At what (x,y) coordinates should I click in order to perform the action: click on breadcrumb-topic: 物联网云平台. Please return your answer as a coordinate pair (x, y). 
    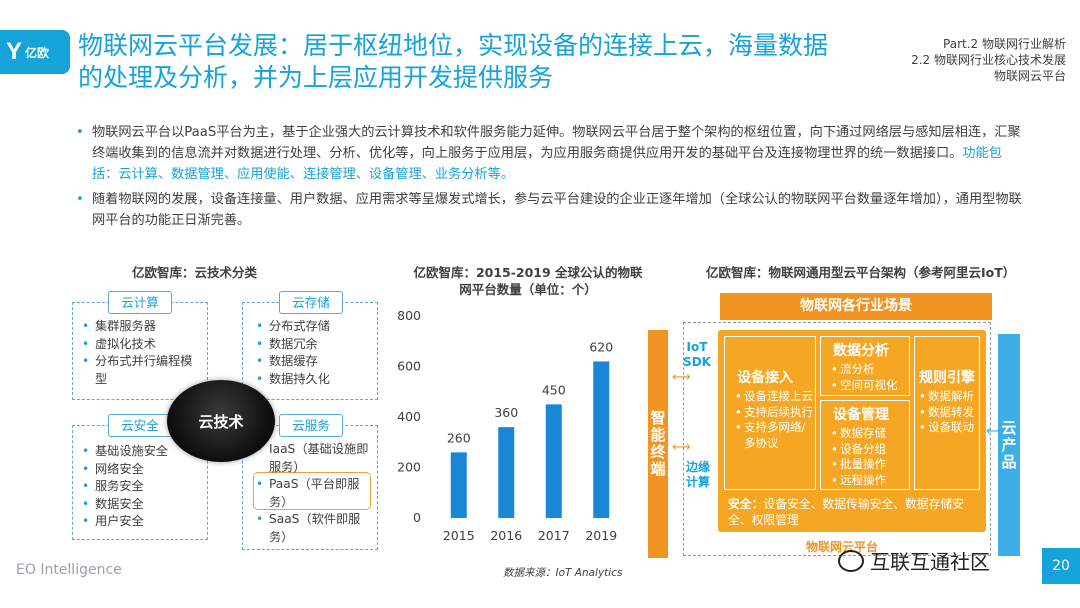
    Looking at the image, I should click on (1029, 76).